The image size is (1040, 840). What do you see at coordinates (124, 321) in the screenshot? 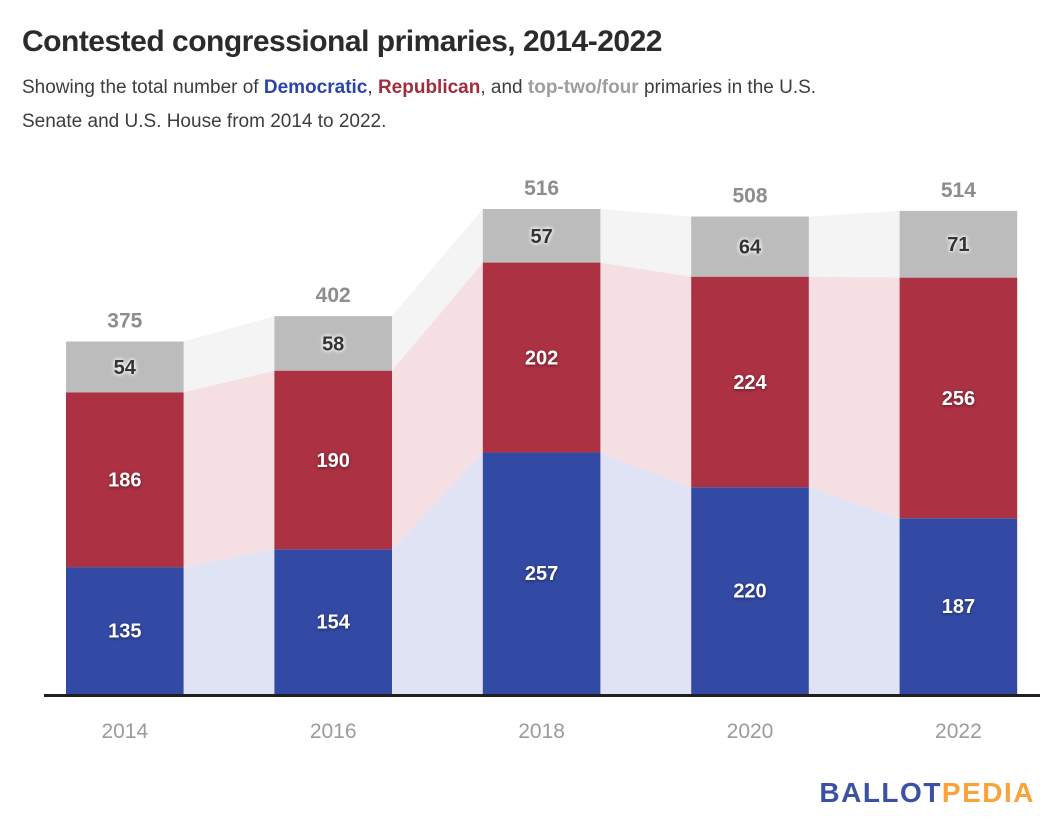
I see `total-label: 375` at bounding box center [124, 321].